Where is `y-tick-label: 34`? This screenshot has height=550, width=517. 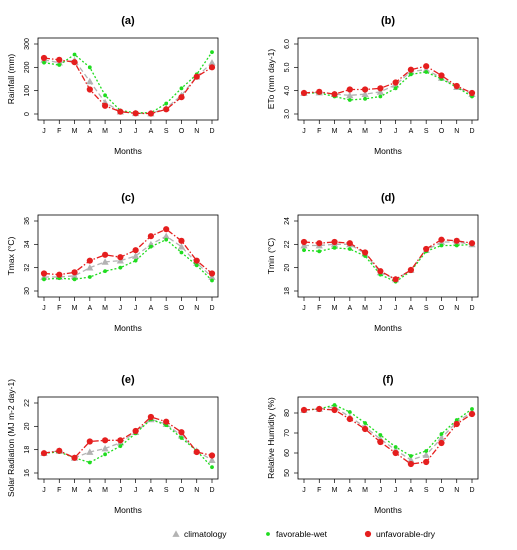
y-tick-label: 34 is located at coordinates (27, 244).